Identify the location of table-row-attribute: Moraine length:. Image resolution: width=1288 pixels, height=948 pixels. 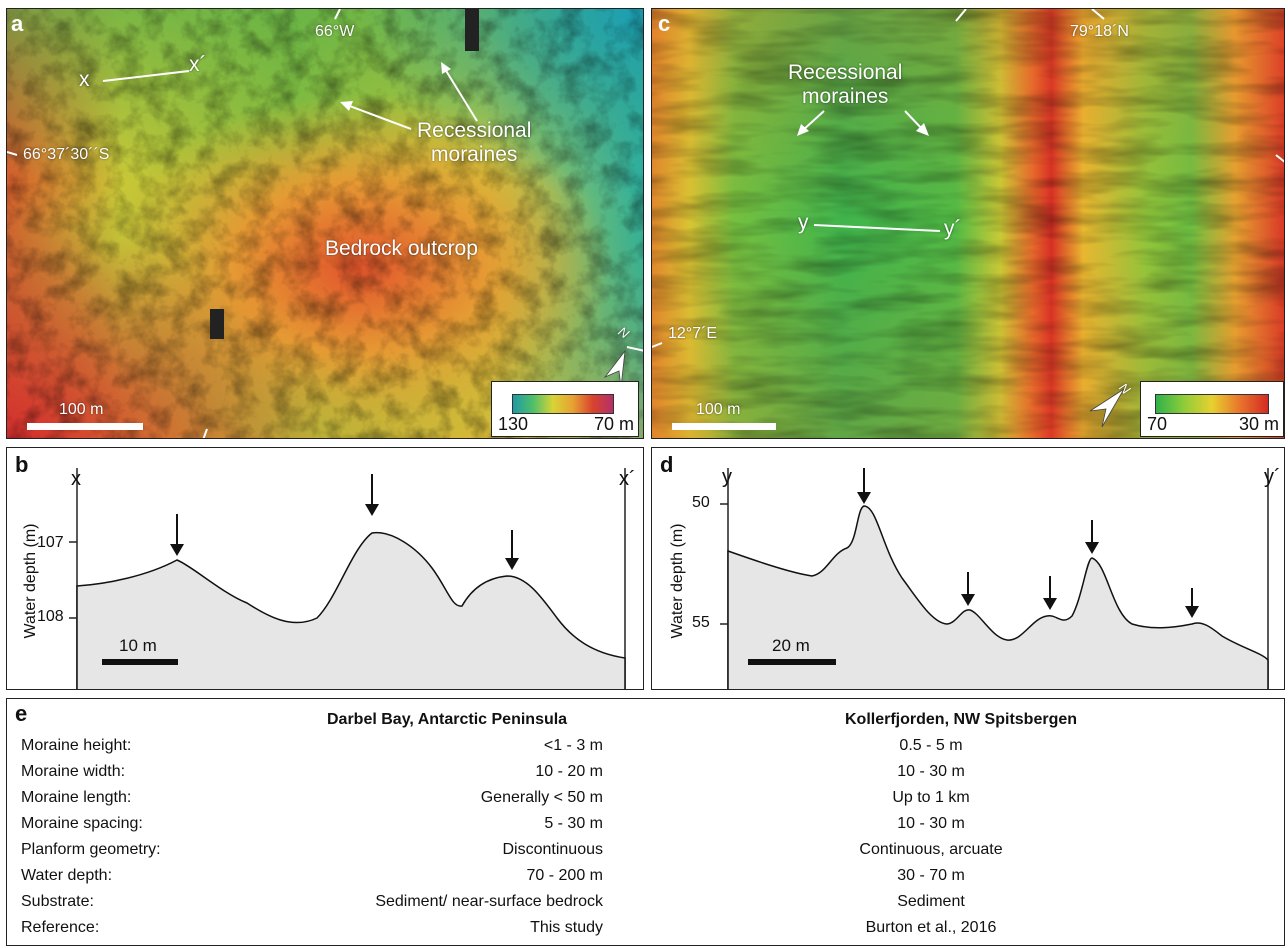
(76, 797).